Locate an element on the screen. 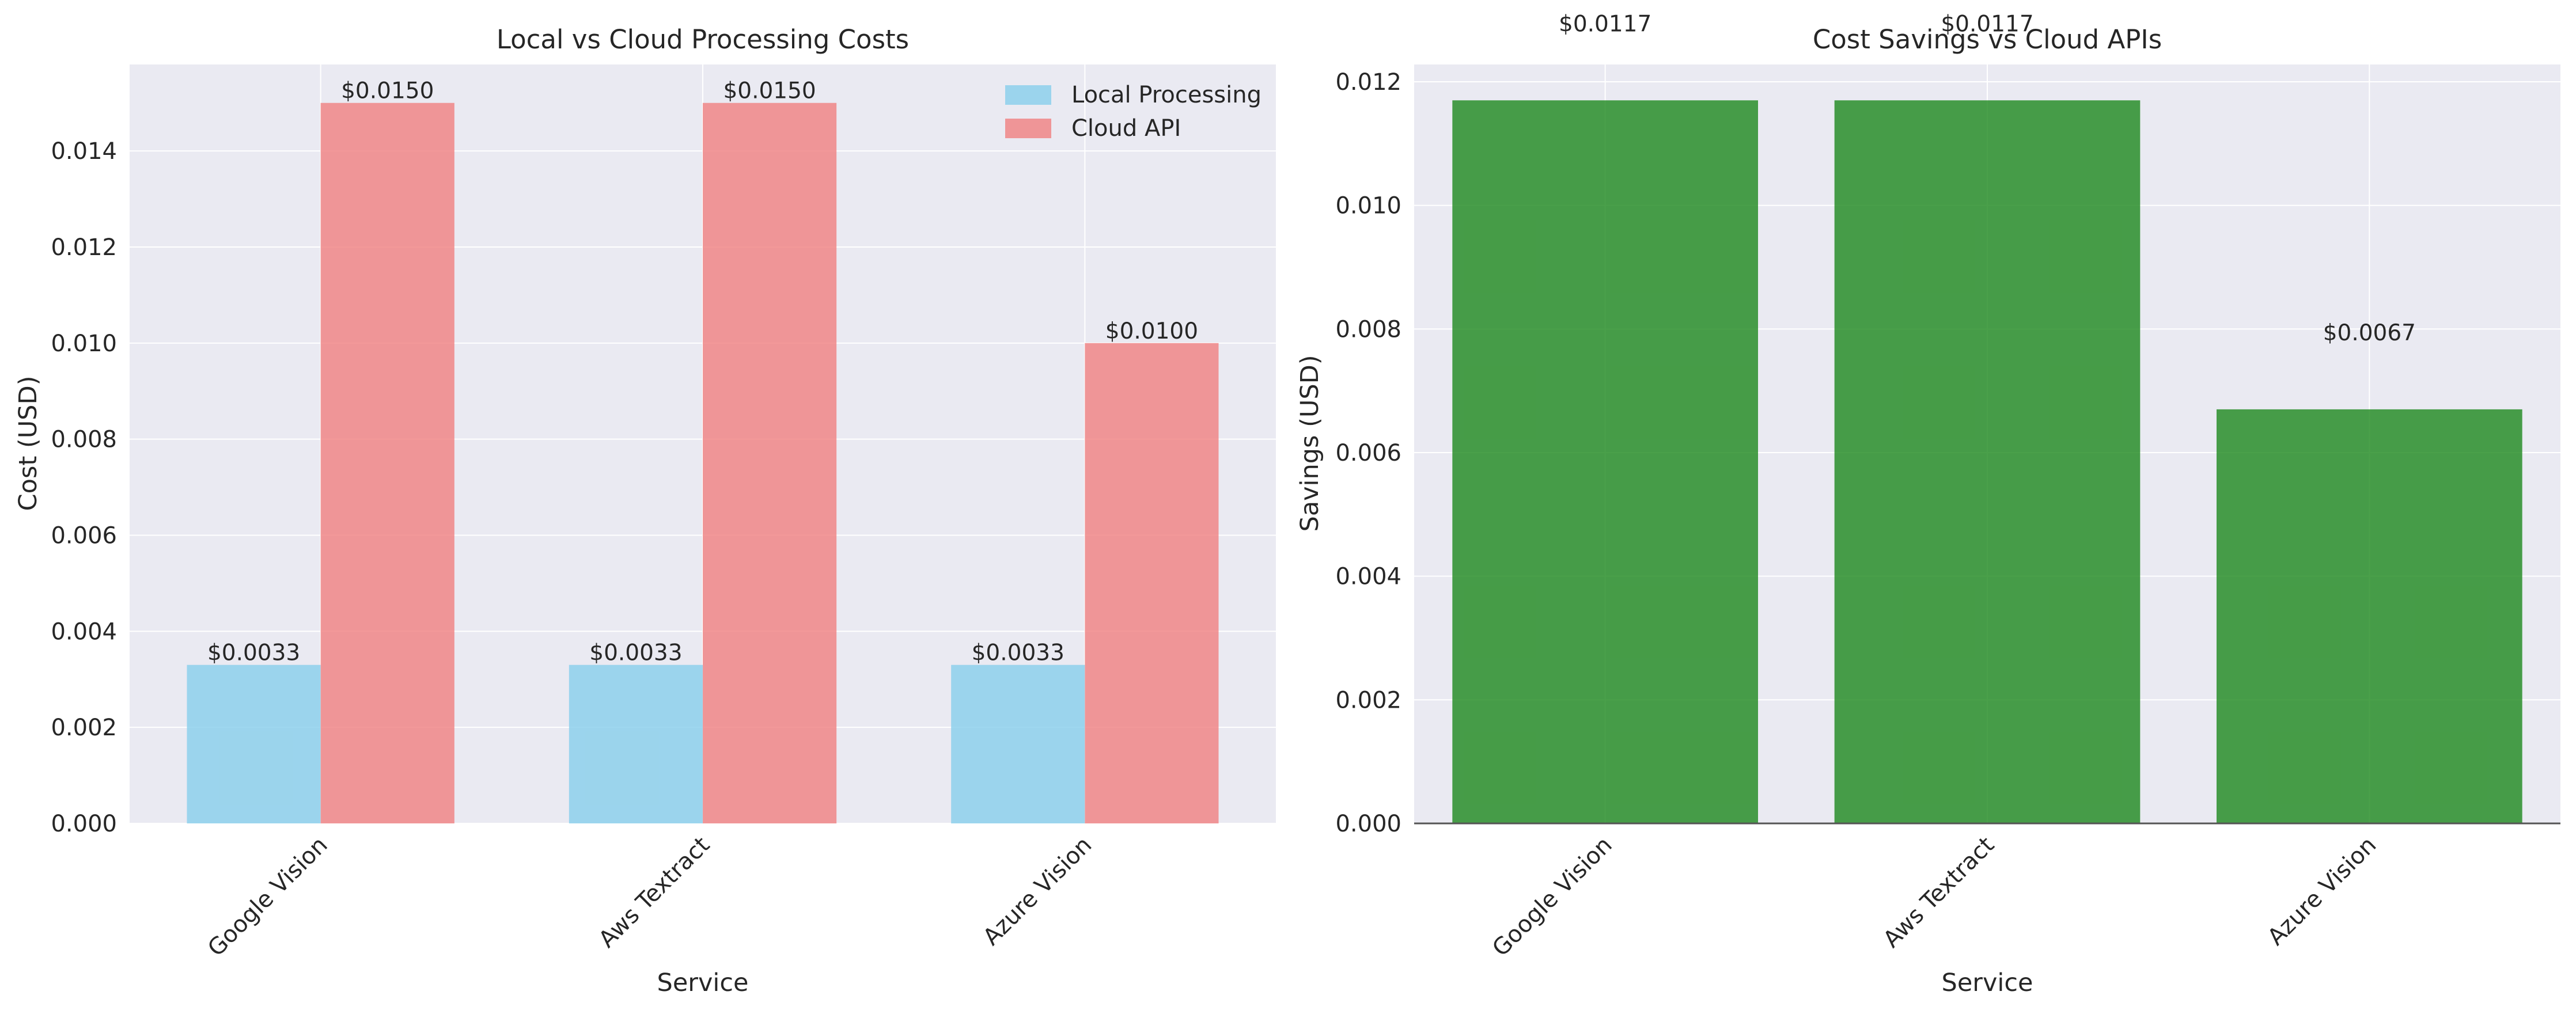 This screenshot has width=2576, height=1014. data-label: $0.0067 is located at coordinates (2369, 333).